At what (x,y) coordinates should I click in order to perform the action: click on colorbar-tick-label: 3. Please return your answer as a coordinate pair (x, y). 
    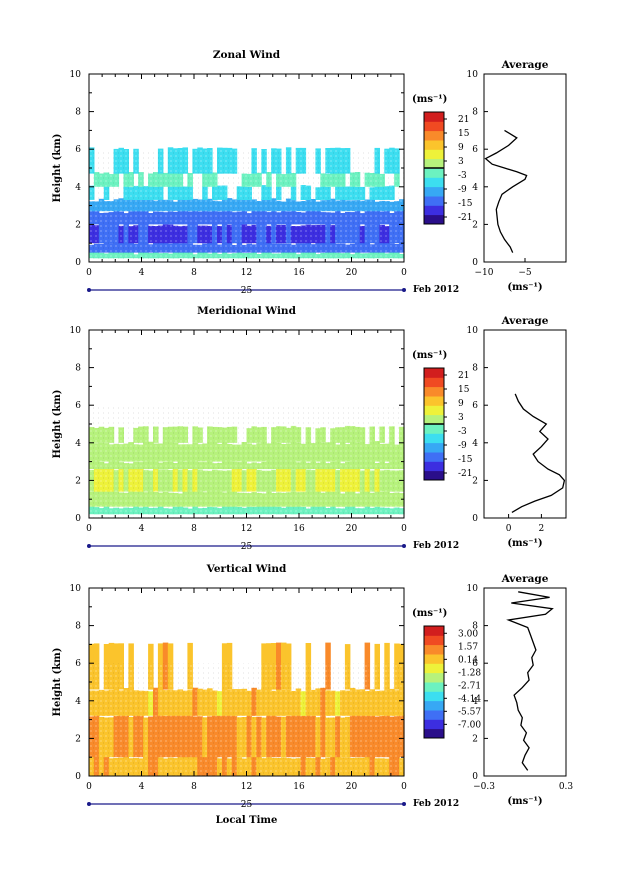
    Looking at the image, I should click on (461, 418).